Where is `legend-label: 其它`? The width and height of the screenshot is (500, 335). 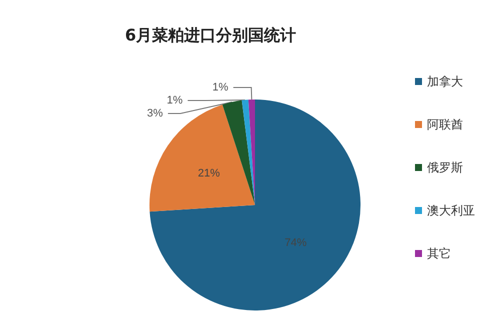
legend-label: 其它 is located at coordinates (439, 253).